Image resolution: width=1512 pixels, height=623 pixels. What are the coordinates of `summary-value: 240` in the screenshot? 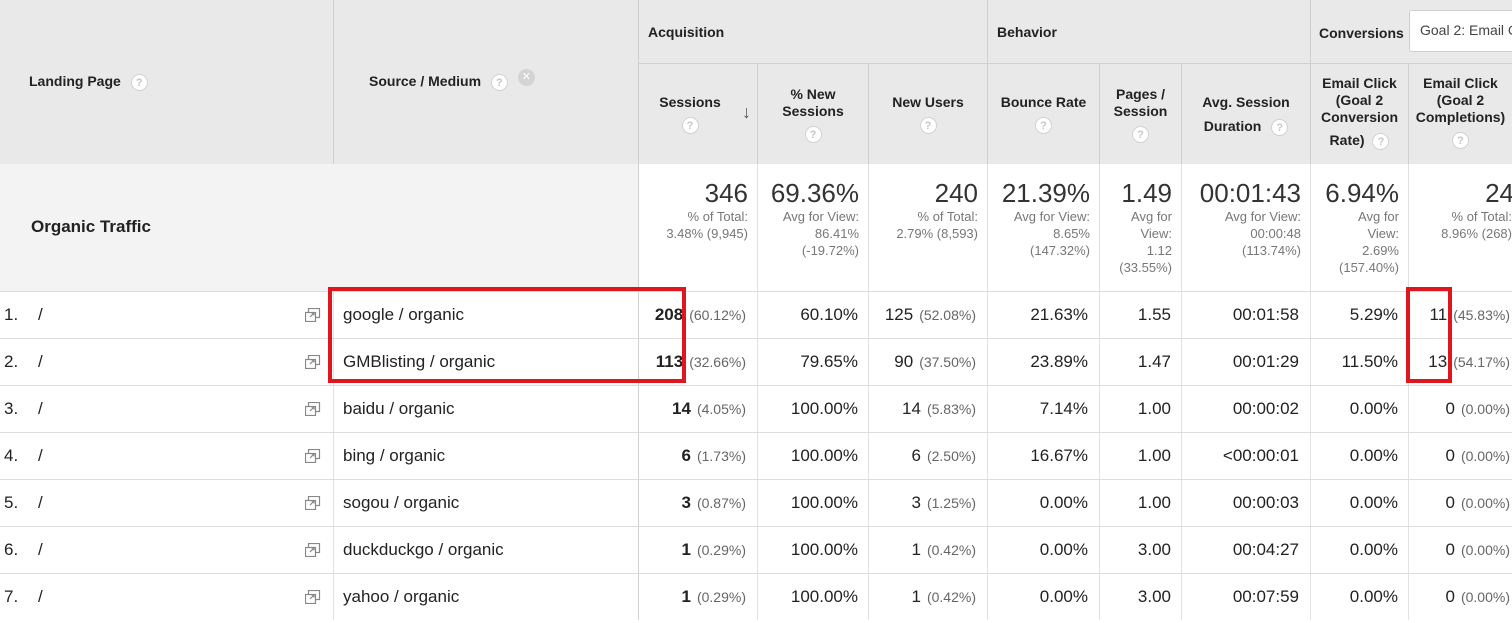 It's located at (956, 193).